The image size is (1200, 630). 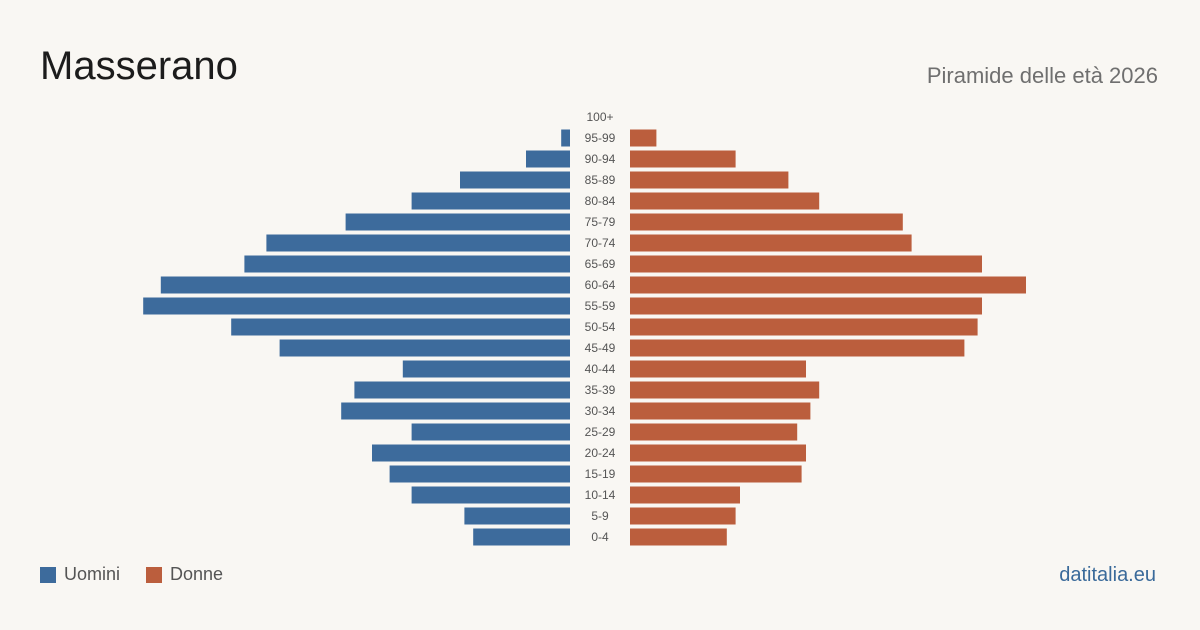 I want to click on age-tick-label: 75-79, so click(x=600, y=222).